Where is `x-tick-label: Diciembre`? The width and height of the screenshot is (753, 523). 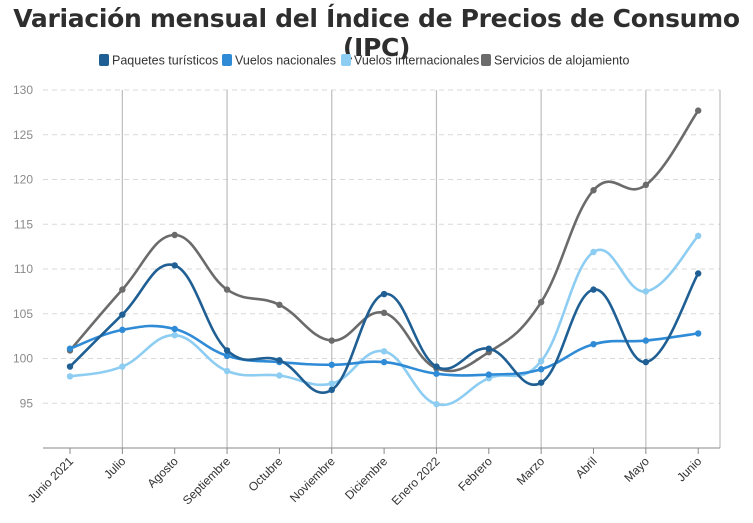 x-tick-label: Diciembre is located at coordinates (366, 478).